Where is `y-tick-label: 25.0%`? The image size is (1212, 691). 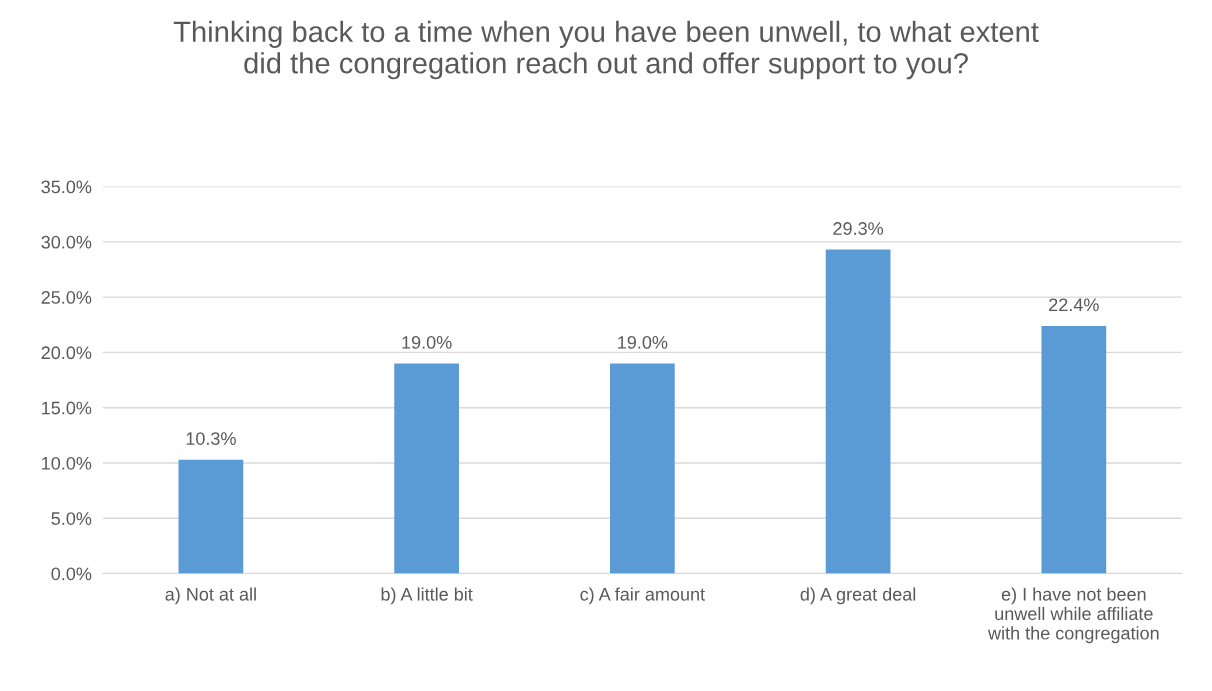
y-tick-label: 25.0% is located at coordinates (66, 297).